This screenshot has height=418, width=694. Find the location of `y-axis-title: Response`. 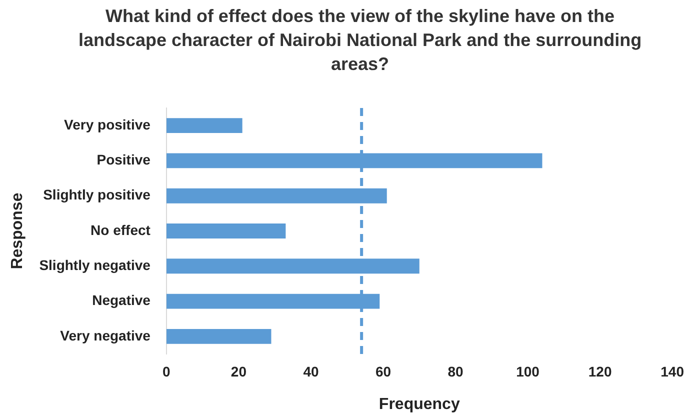

y-axis-title: Response is located at coordinates (17, 231).